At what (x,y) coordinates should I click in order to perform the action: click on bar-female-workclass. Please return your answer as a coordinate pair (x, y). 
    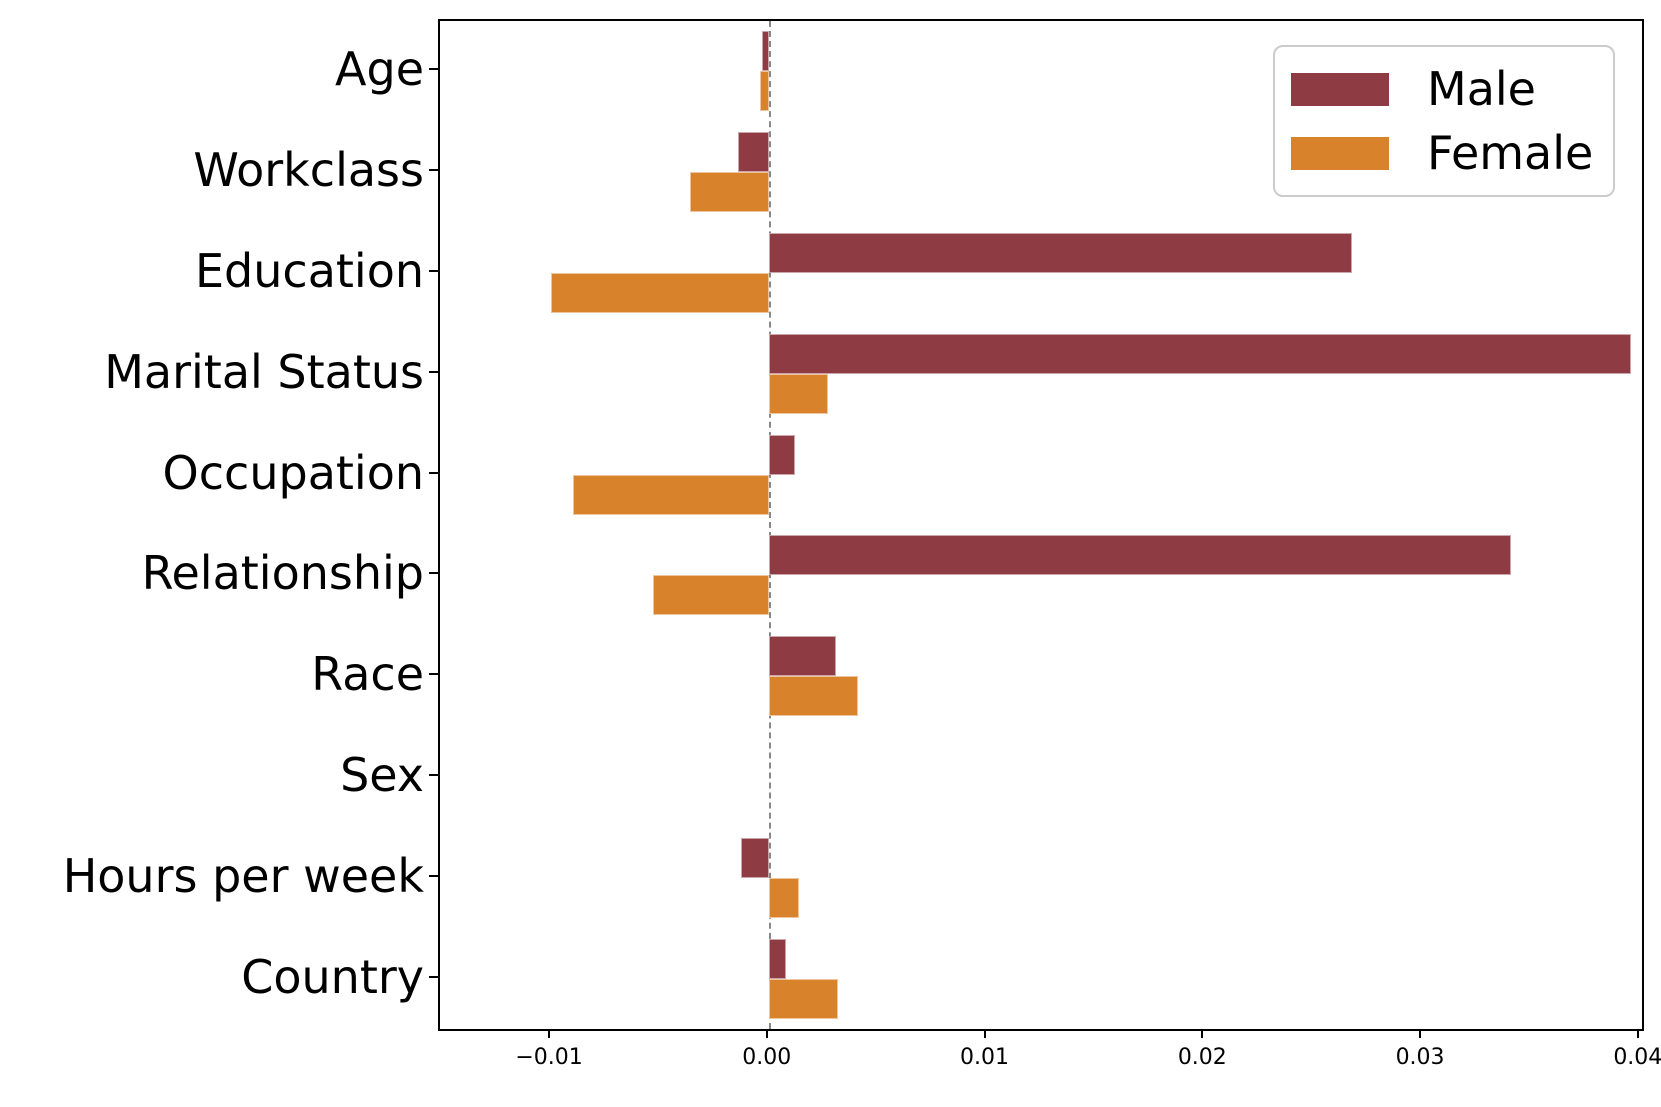
    Looking at the image, I should click on (729, 192).